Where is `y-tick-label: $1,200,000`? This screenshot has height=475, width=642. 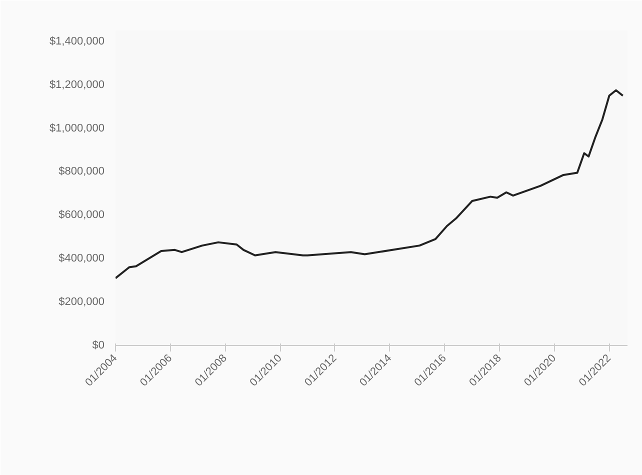
y-tick-label: $1,200,000 is located at coordinates (77, 84).